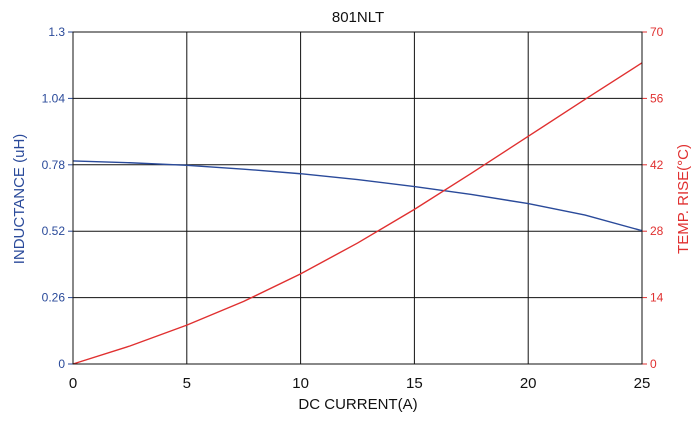 Image resolution: width=697 pixels, height=422 pixels. What do you see at coordinates (642, 383) in the screenshot?
I see `x-tick-label: 25` at bounding box center [642, 383].